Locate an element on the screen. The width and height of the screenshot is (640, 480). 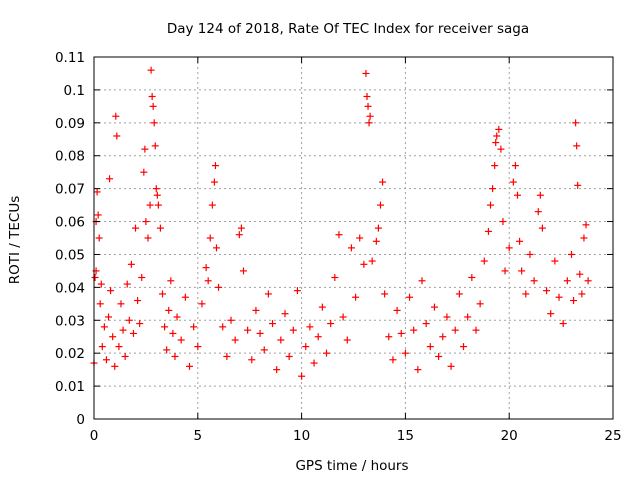
x-tick-label: 10 is located at coordinates (301, 436).